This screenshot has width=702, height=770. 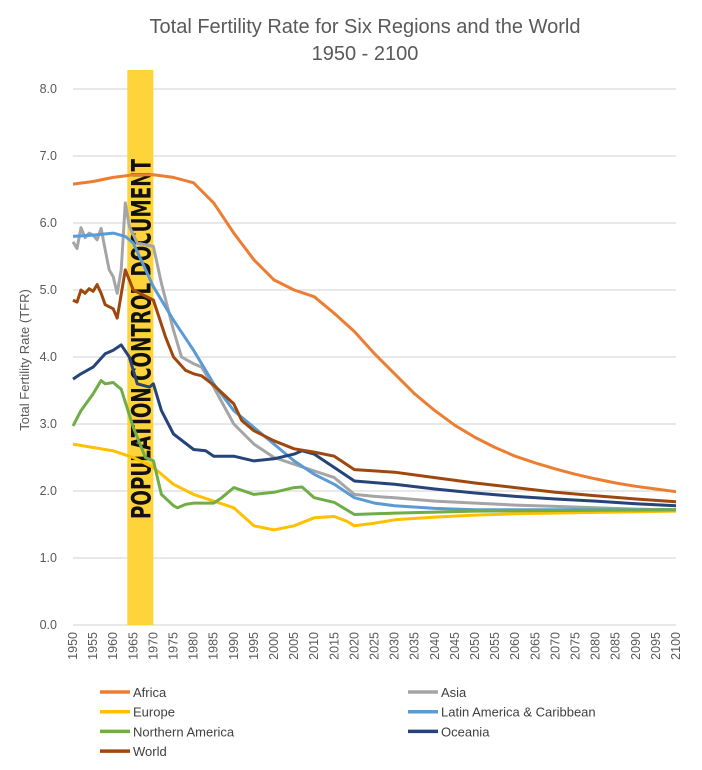 I want to click on x-tick-label: 2050, so click(x=475, y=646).